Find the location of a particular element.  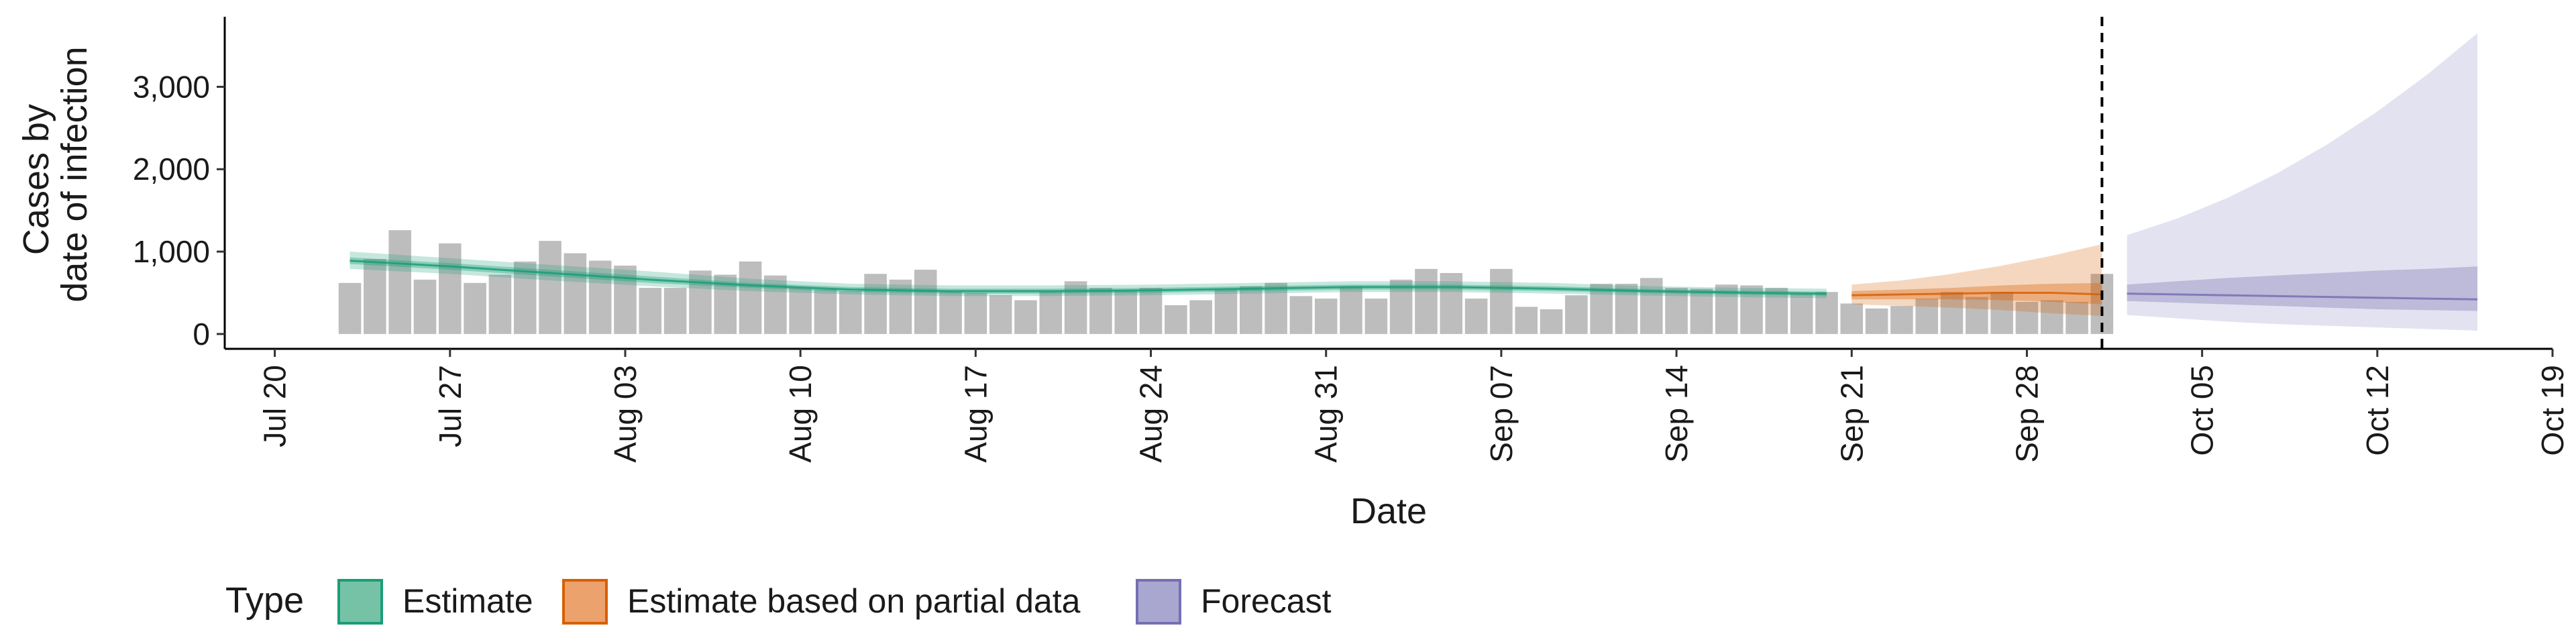

y-axis-label-line-1: Cases by is located at coordinates (36, 179).